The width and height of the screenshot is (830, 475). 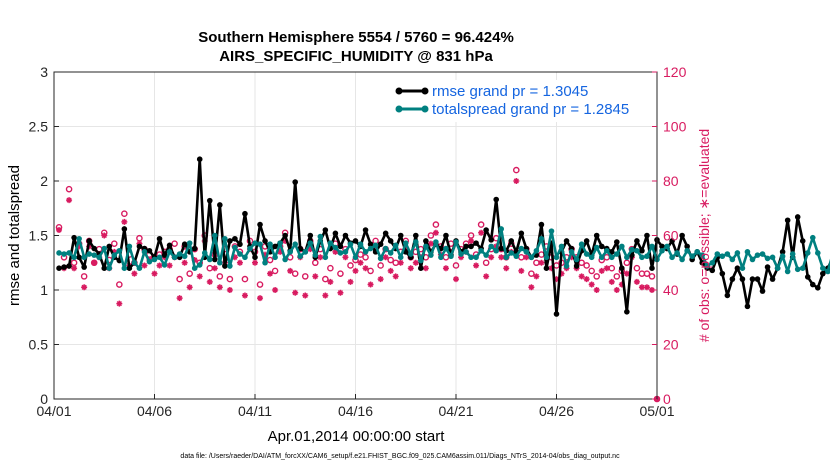 I want to click on y-left-tick-label: 0, so click(x=44, y=399).